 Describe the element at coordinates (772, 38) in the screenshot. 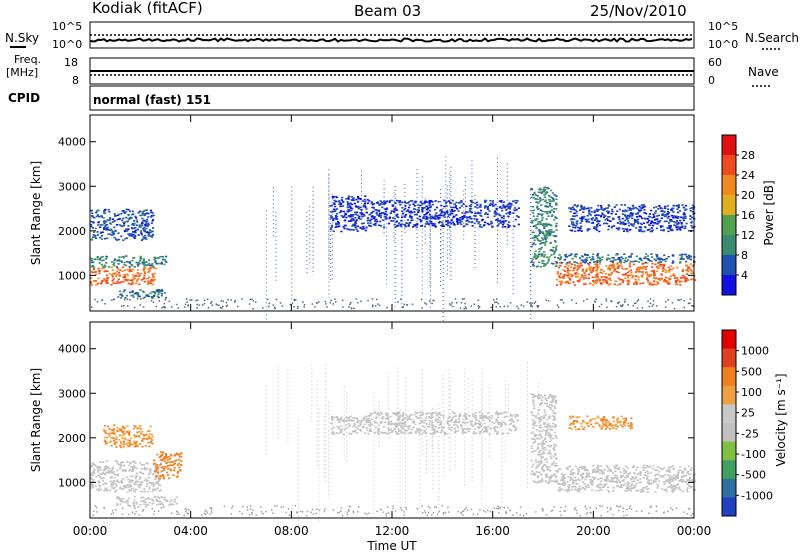

I see `noise-right-label: N.Search` at that location.